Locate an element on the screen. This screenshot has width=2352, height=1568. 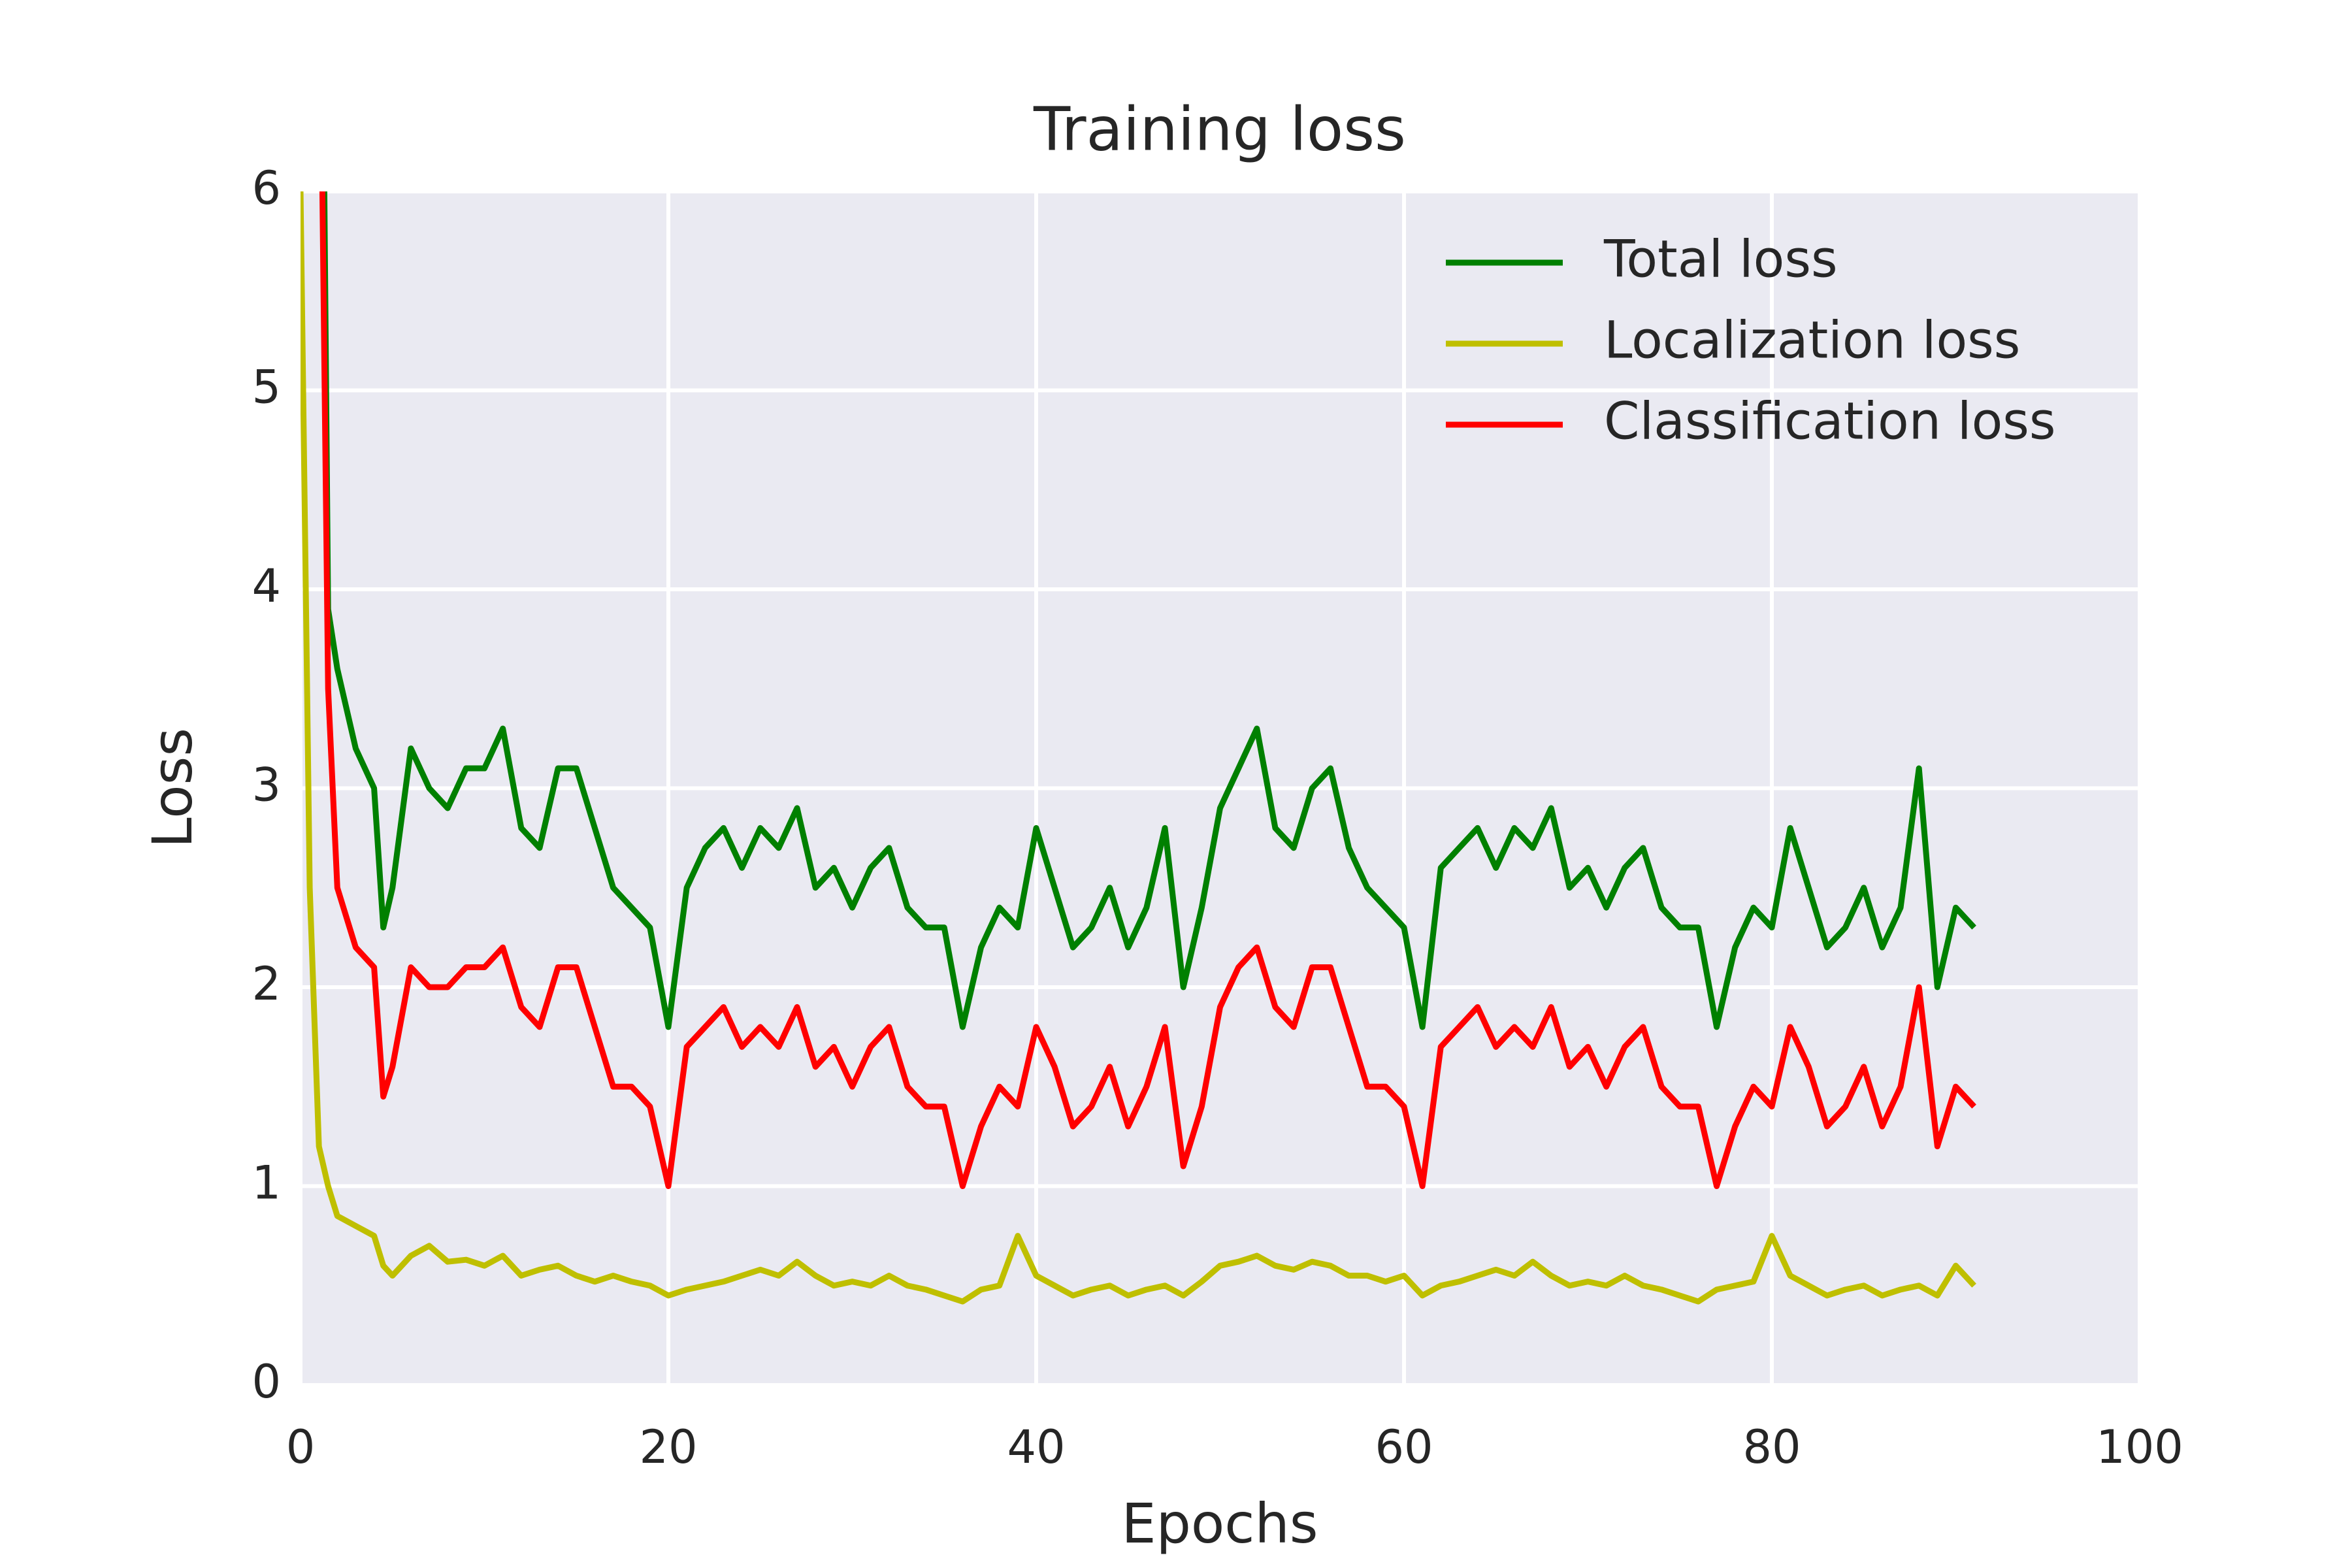
y-tick-label: 2 is located at coordinates (266, 984).